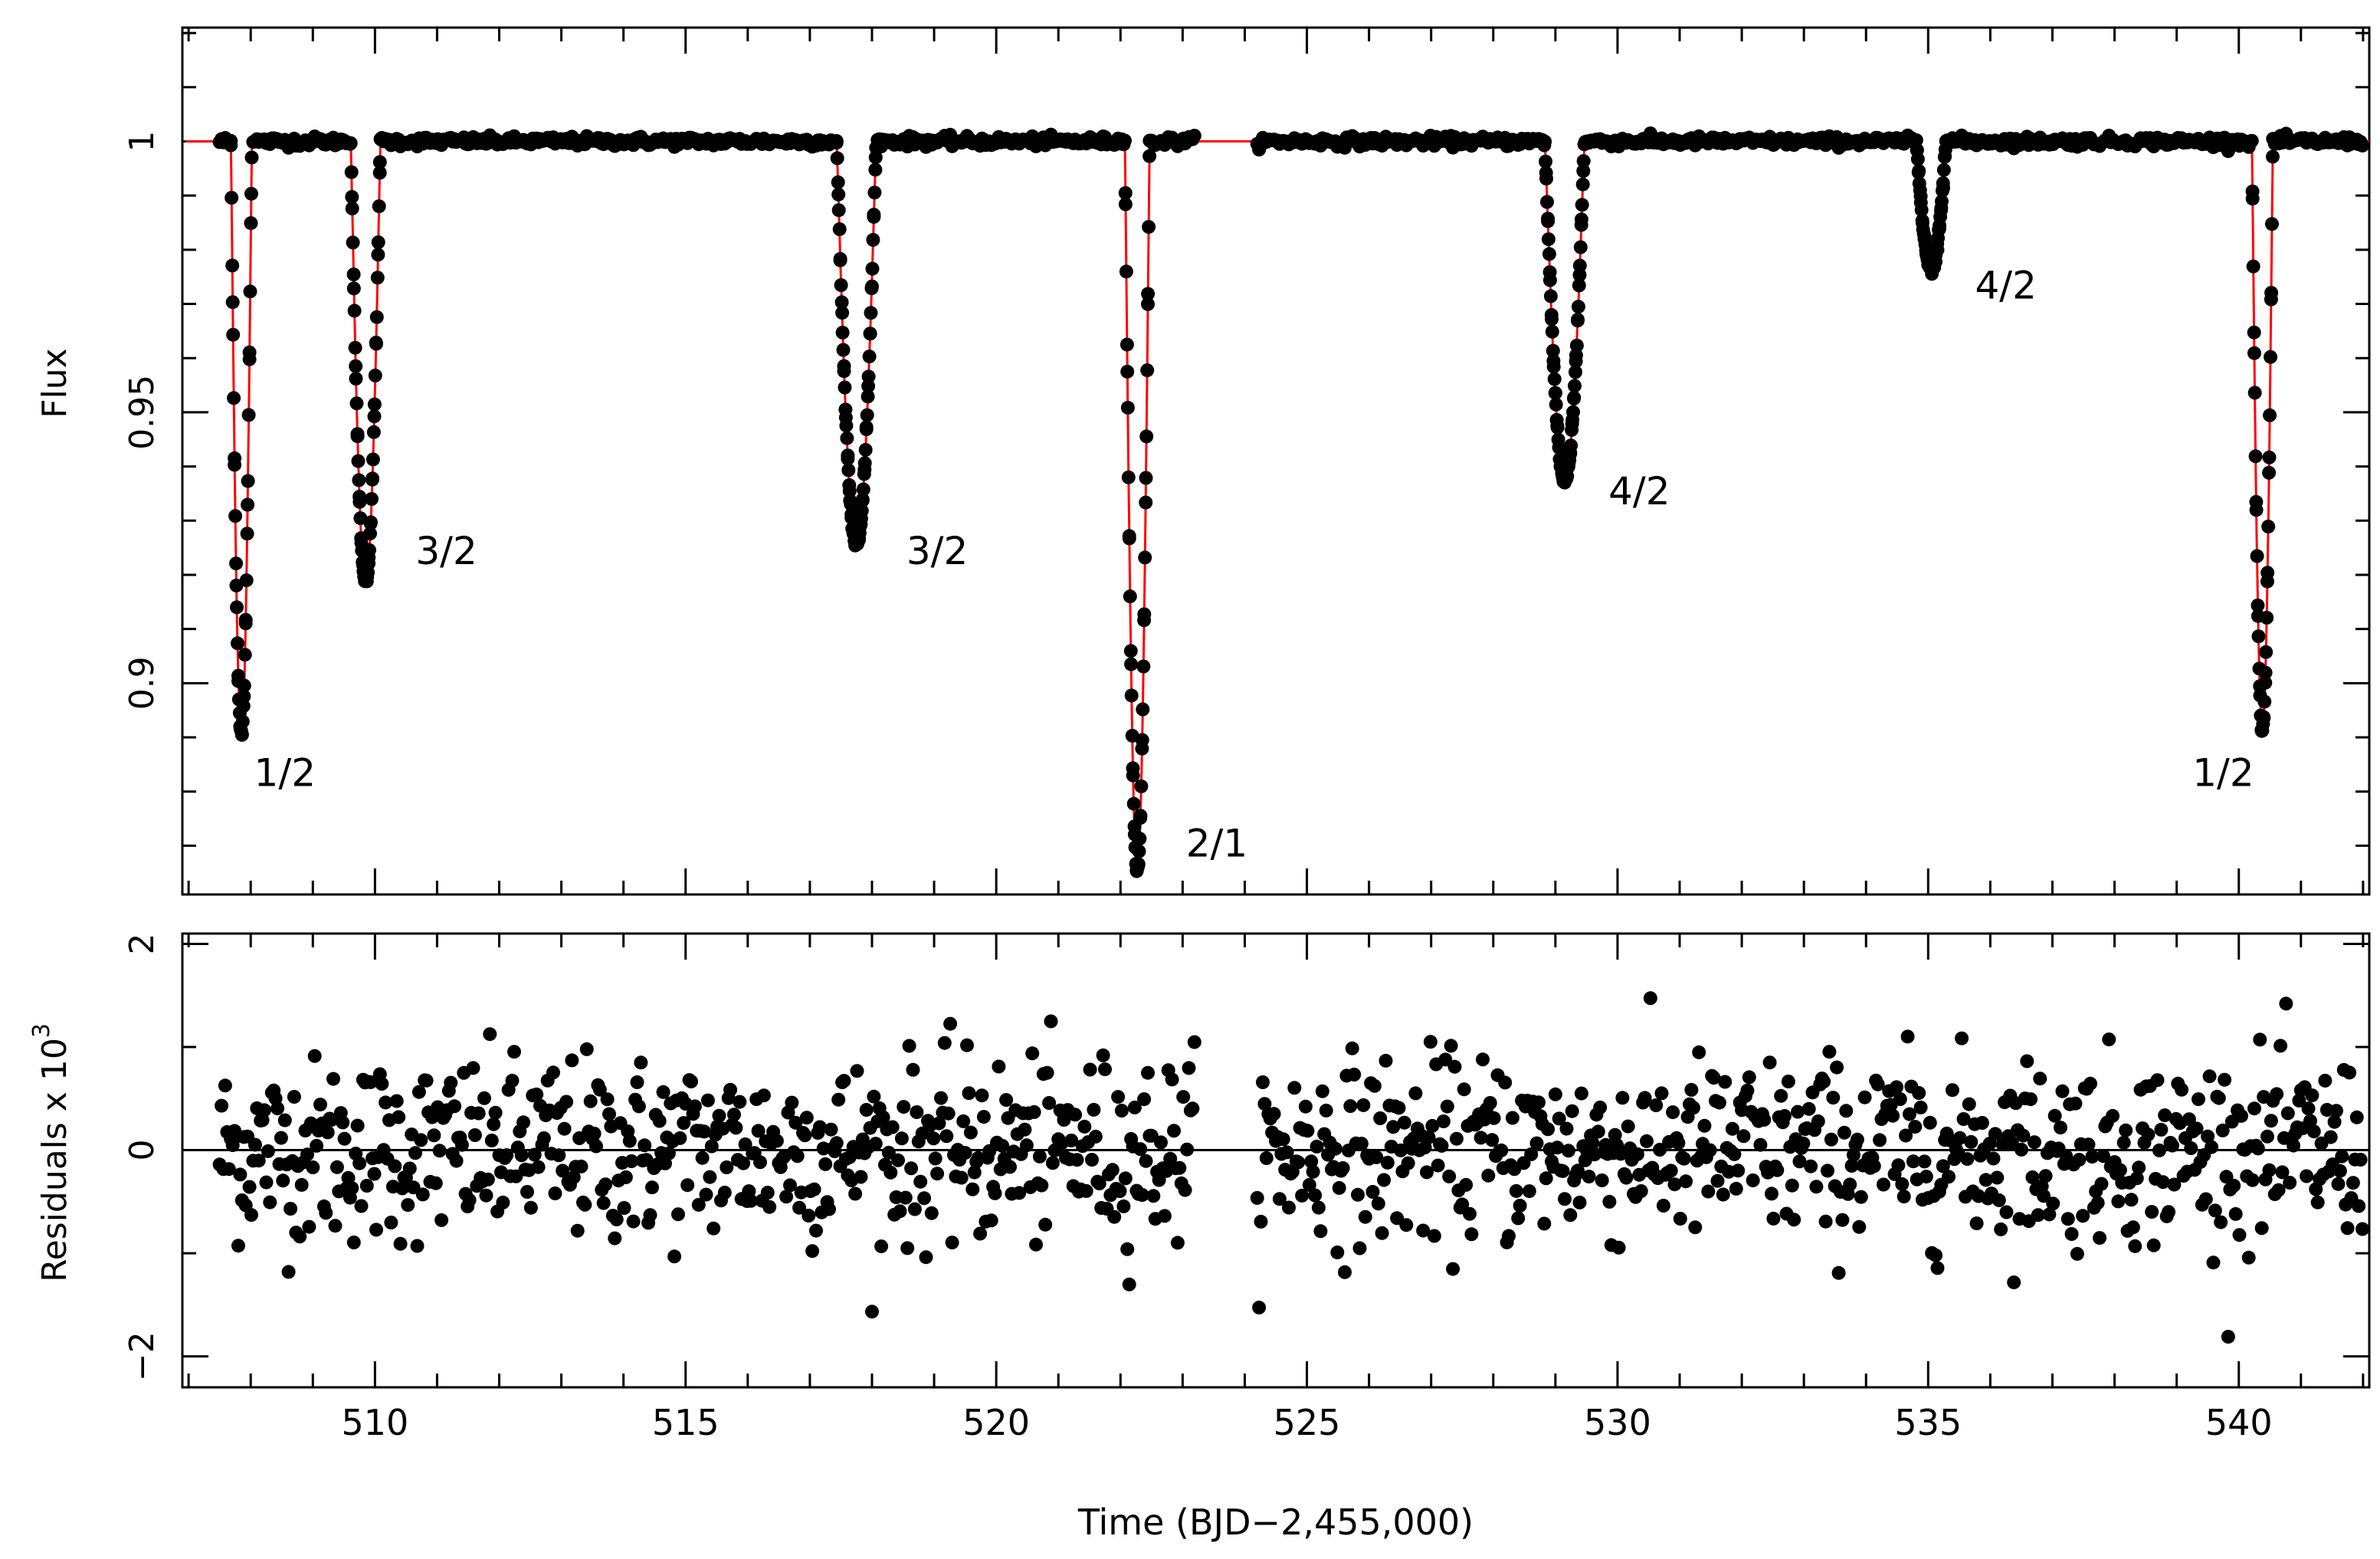 This screenshot has height=1559, width=2380. What do you see at coordinates (686, 1422) in the screenshot?
I see `time-x-tick-label: 515` at bounding box center [686, 1422].